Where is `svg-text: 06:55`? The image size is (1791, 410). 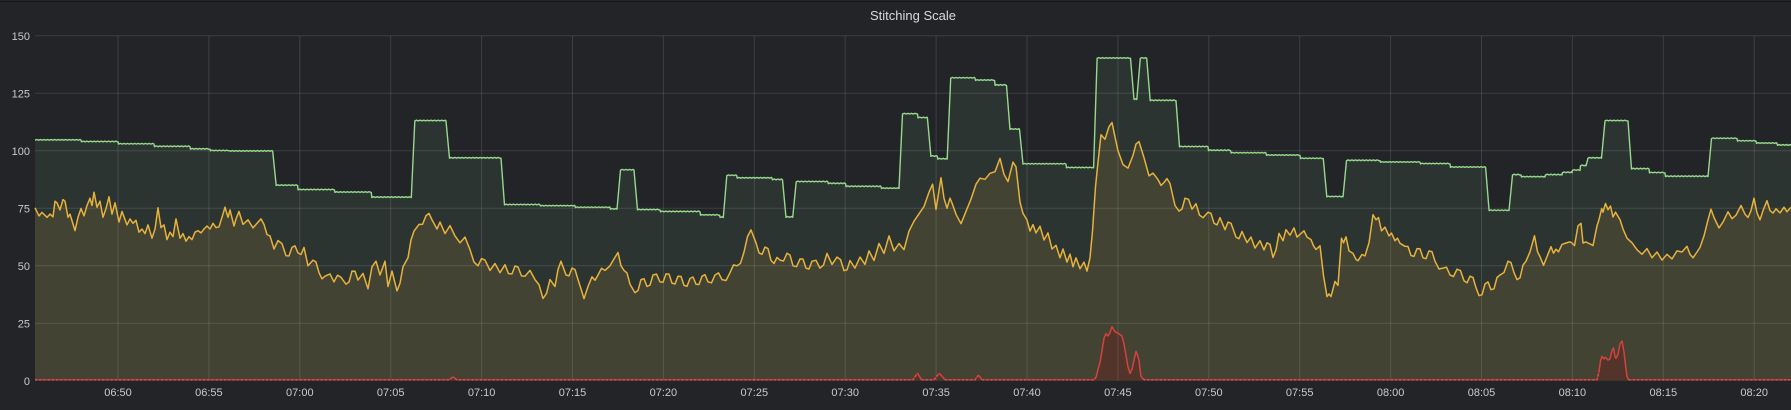
svg-text: 06:55 is located at coordinates (209, 393).